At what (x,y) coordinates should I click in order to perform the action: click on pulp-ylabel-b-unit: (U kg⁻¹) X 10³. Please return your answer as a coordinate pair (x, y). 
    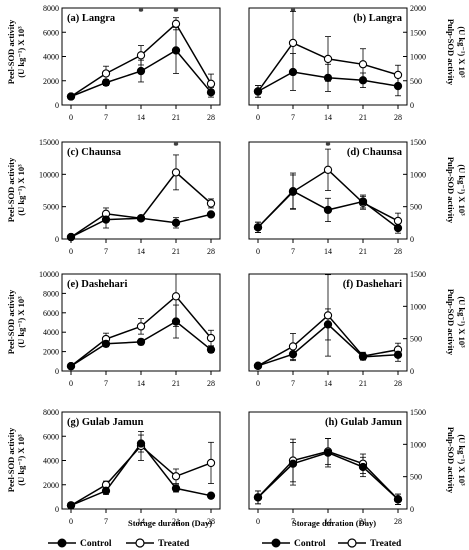
    Looking at the image, I should click on (462, 52).